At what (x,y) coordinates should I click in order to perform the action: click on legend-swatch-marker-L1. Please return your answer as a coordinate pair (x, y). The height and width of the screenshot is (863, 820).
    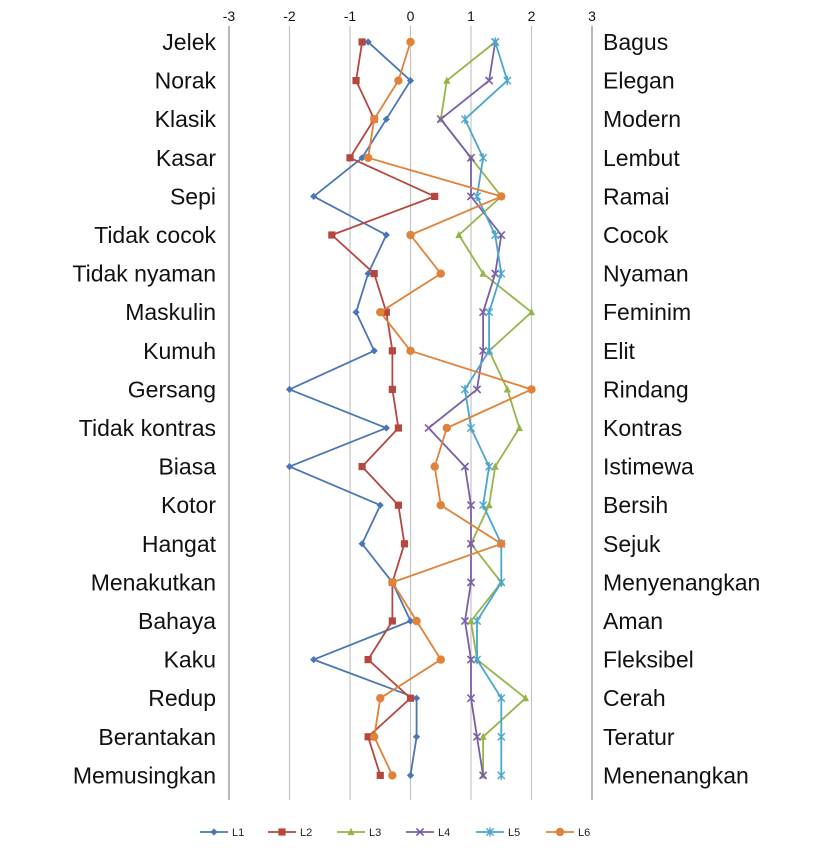
    Looking at the image, I should click on (214, 832).